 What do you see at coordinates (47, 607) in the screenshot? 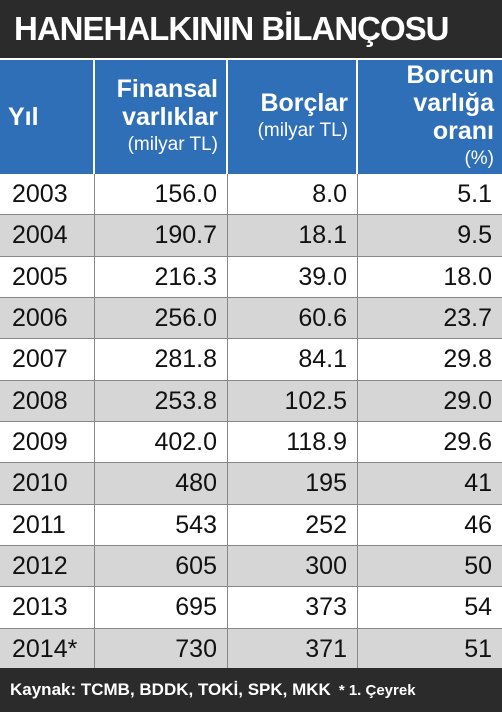
I see `table-cell: 2013` at bounding box center [47, 607].